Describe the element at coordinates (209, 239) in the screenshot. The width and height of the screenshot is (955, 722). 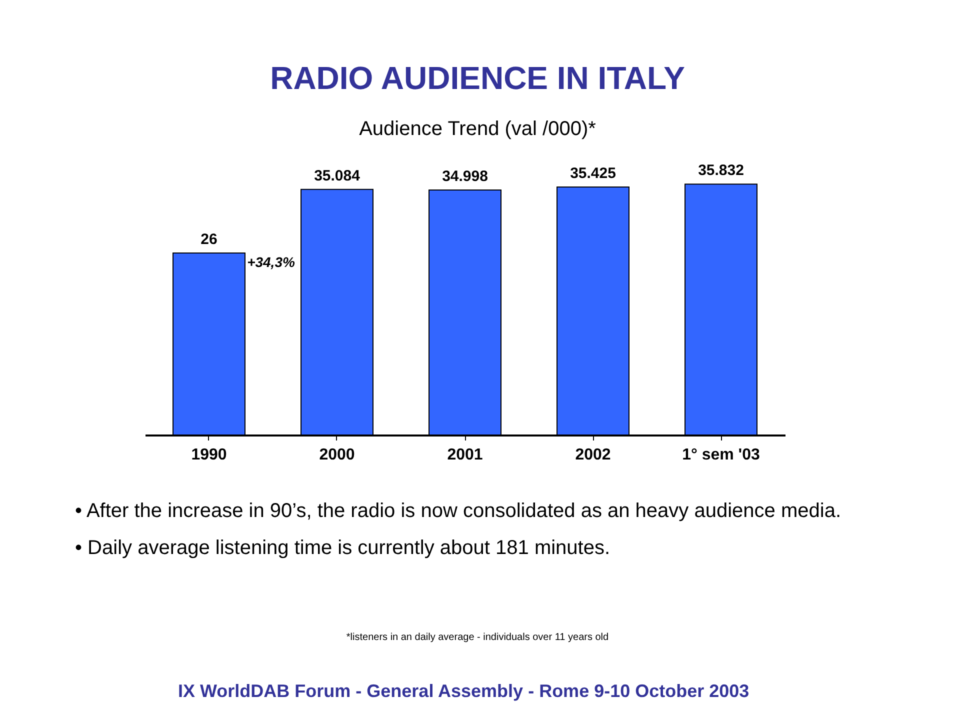
I see `data-label: 26` at that location.